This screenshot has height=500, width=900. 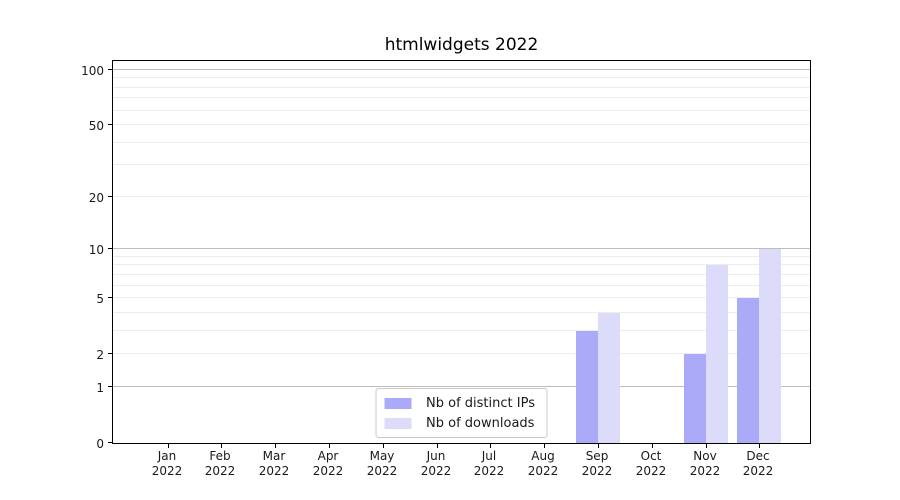 I want to click on y-tick-label-20: 20, so click(x=96, y=198).